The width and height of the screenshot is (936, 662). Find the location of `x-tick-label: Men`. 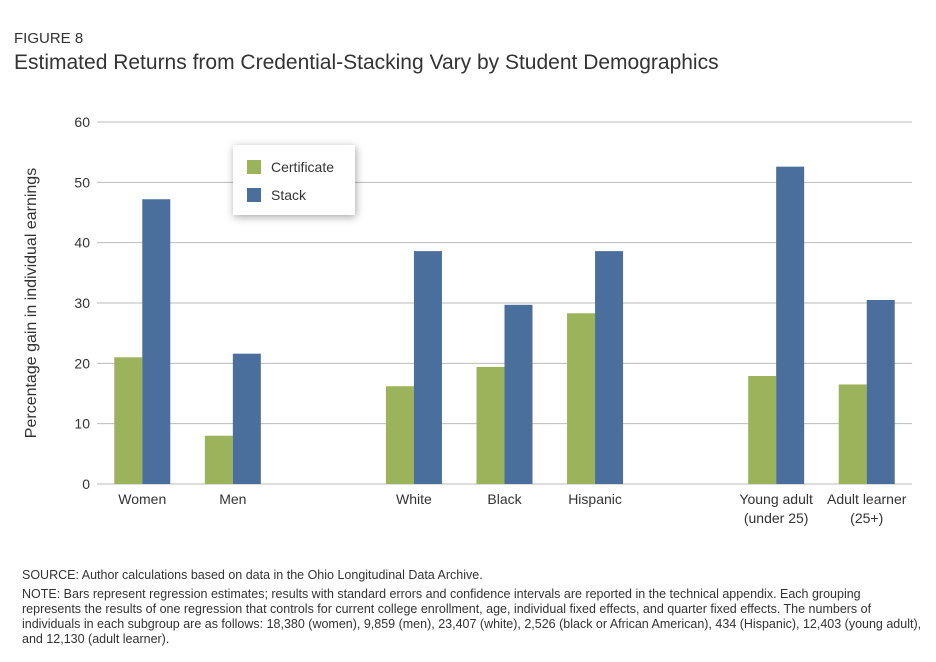

x-tick-label: Men is located at coordinates (233, 499).